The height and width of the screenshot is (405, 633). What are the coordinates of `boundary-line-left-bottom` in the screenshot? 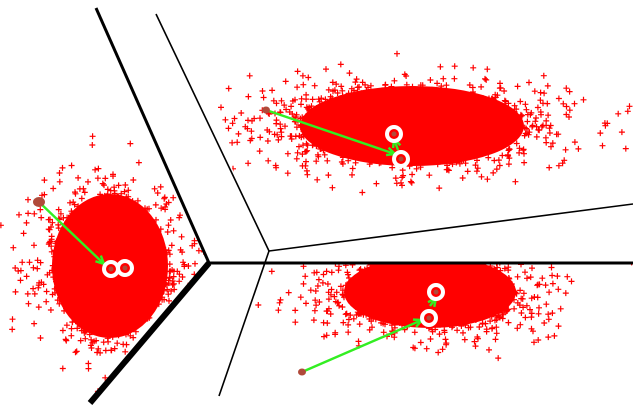 It's located at (149, 333).